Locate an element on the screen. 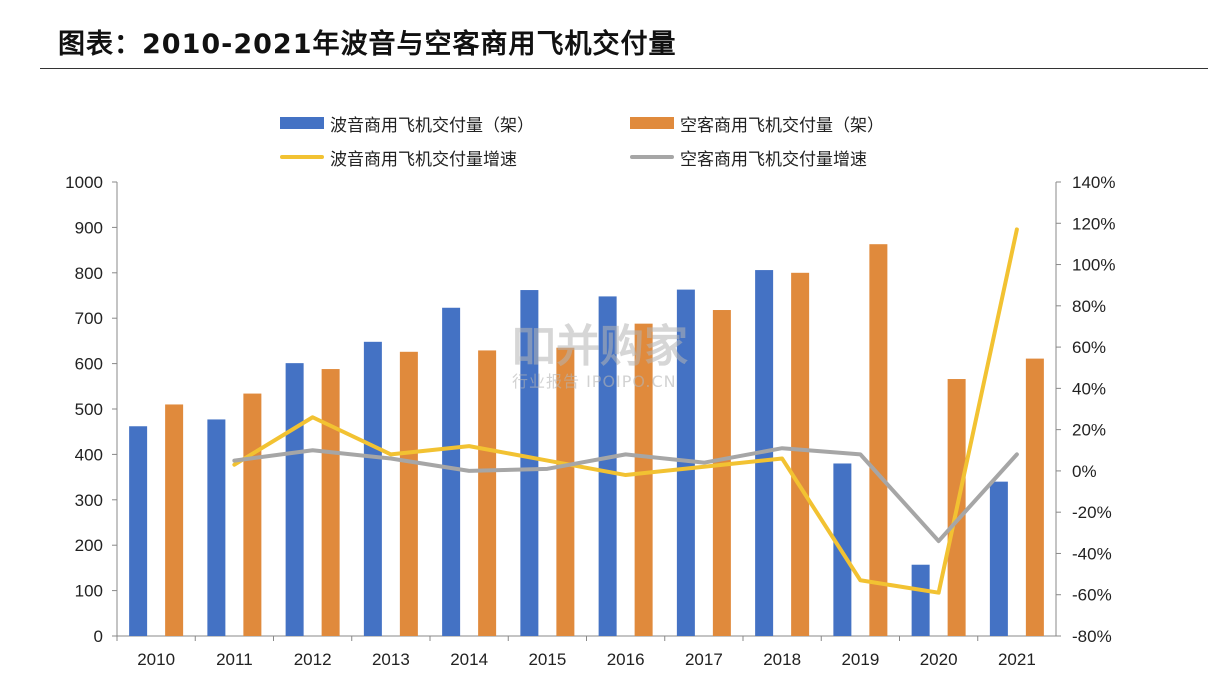 The image size is (1219, 699). x-tick-label: 2020 is located at coordinates (939, 659).